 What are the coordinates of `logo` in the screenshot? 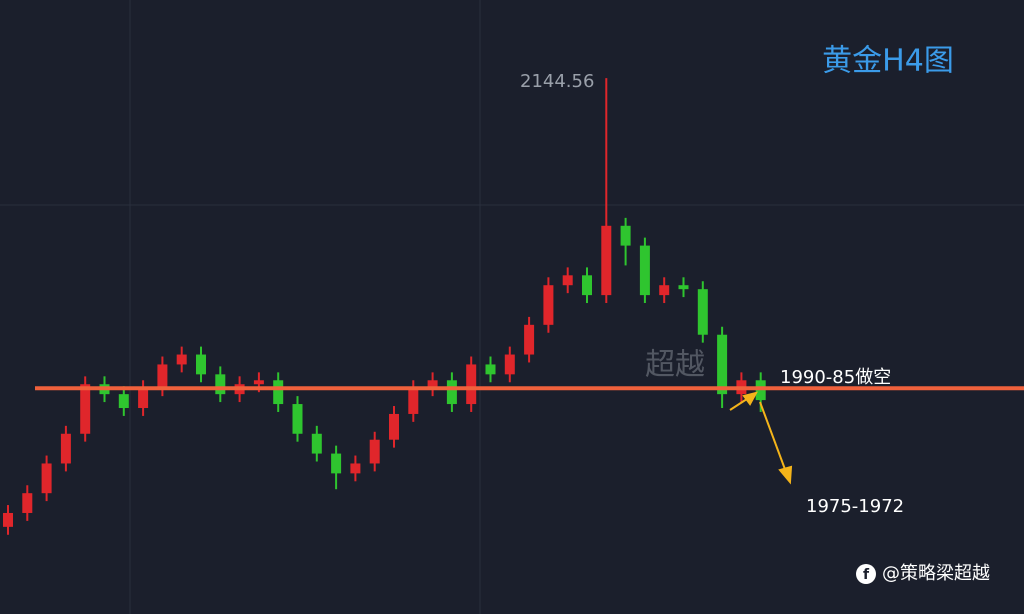 It's located at (866, 574).